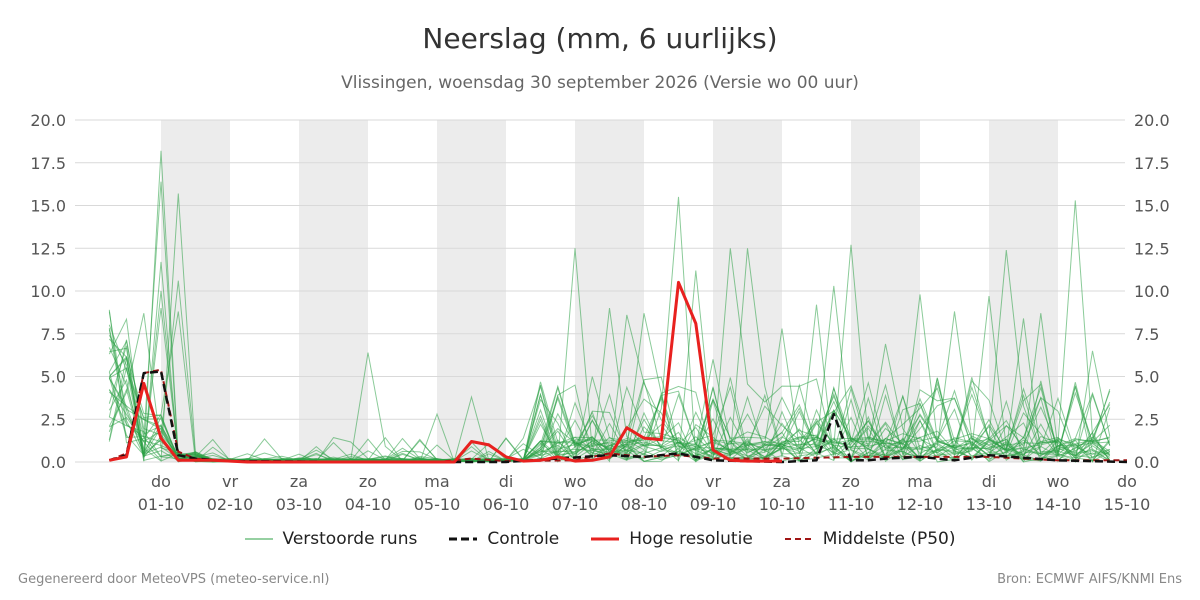 The height and width of the screenshot is (600, 1200). Describe the element at coordinates (691, 539) in the screenshot. I see `legend-label-hoge-resolutie: Hoge resolutie` at that location.